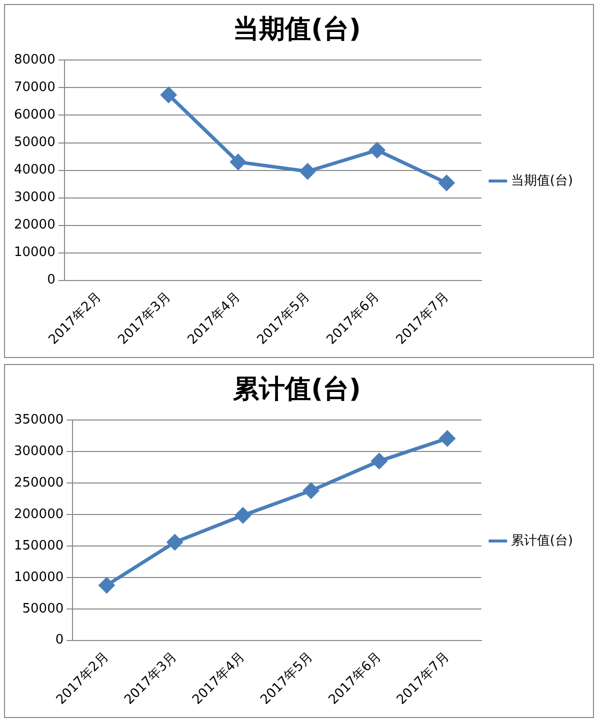  What do you see at coordinates (542, 540) in the screenshot?
I see `legend-label: 累计值(台)` at bounding box center [542, 540].